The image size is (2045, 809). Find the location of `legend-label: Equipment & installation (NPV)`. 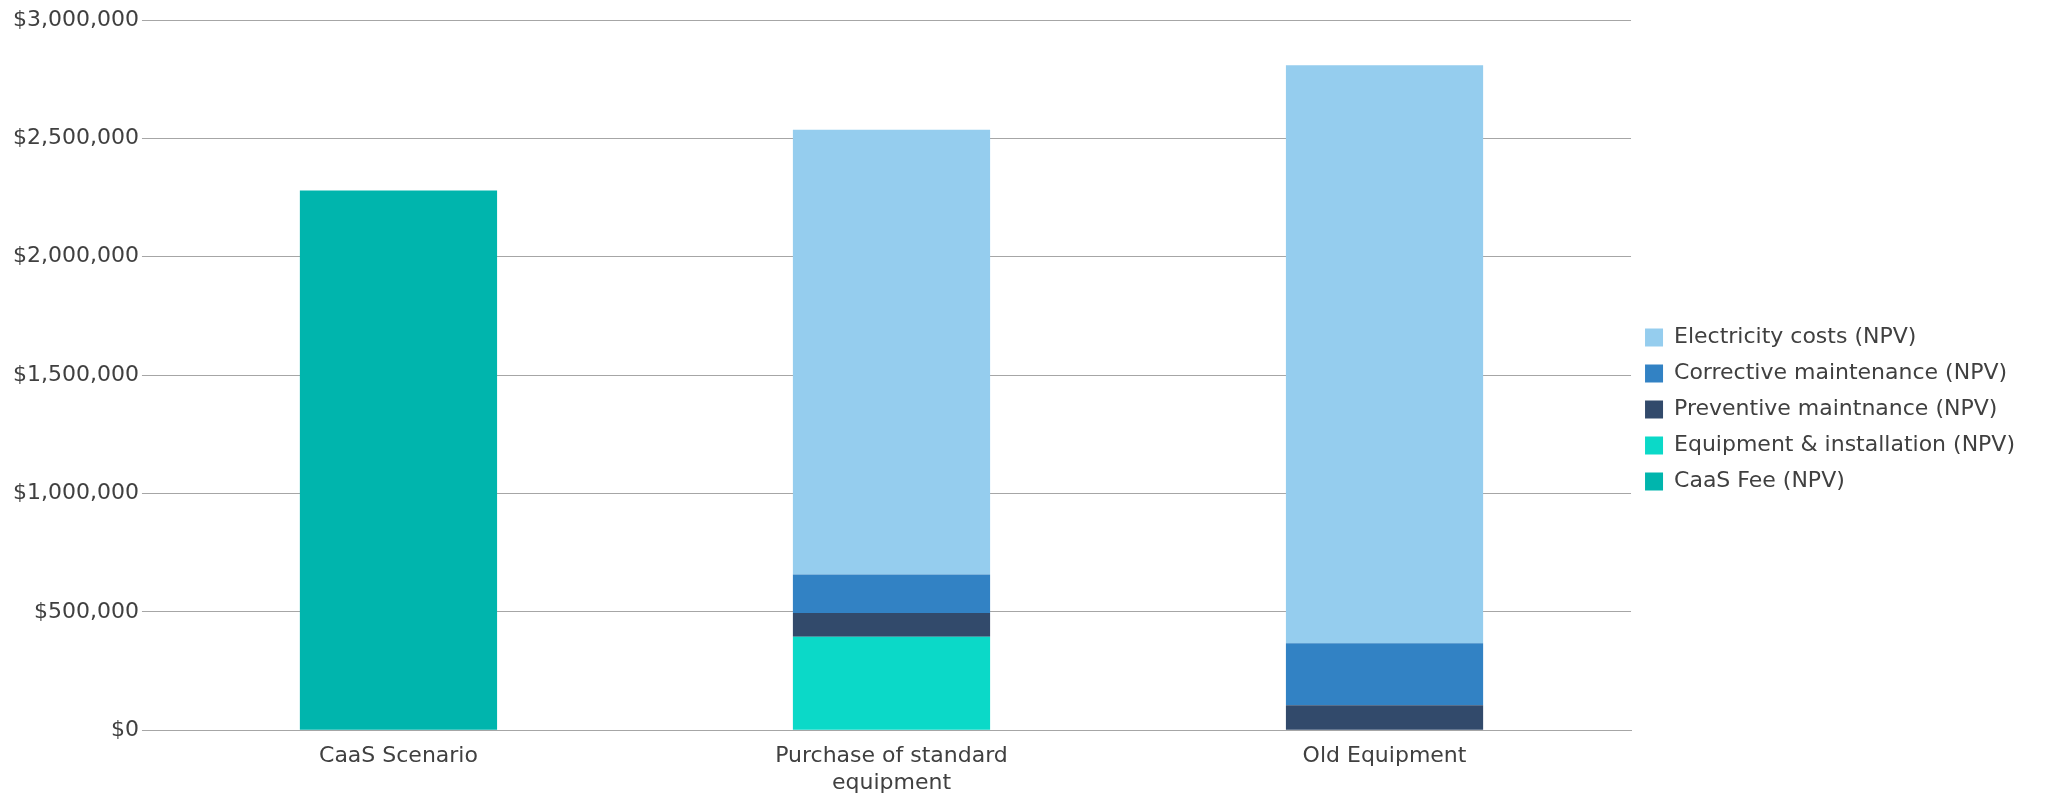

legend-label: Equipment & installation (NPV) is located at coordinates (1844, 444).